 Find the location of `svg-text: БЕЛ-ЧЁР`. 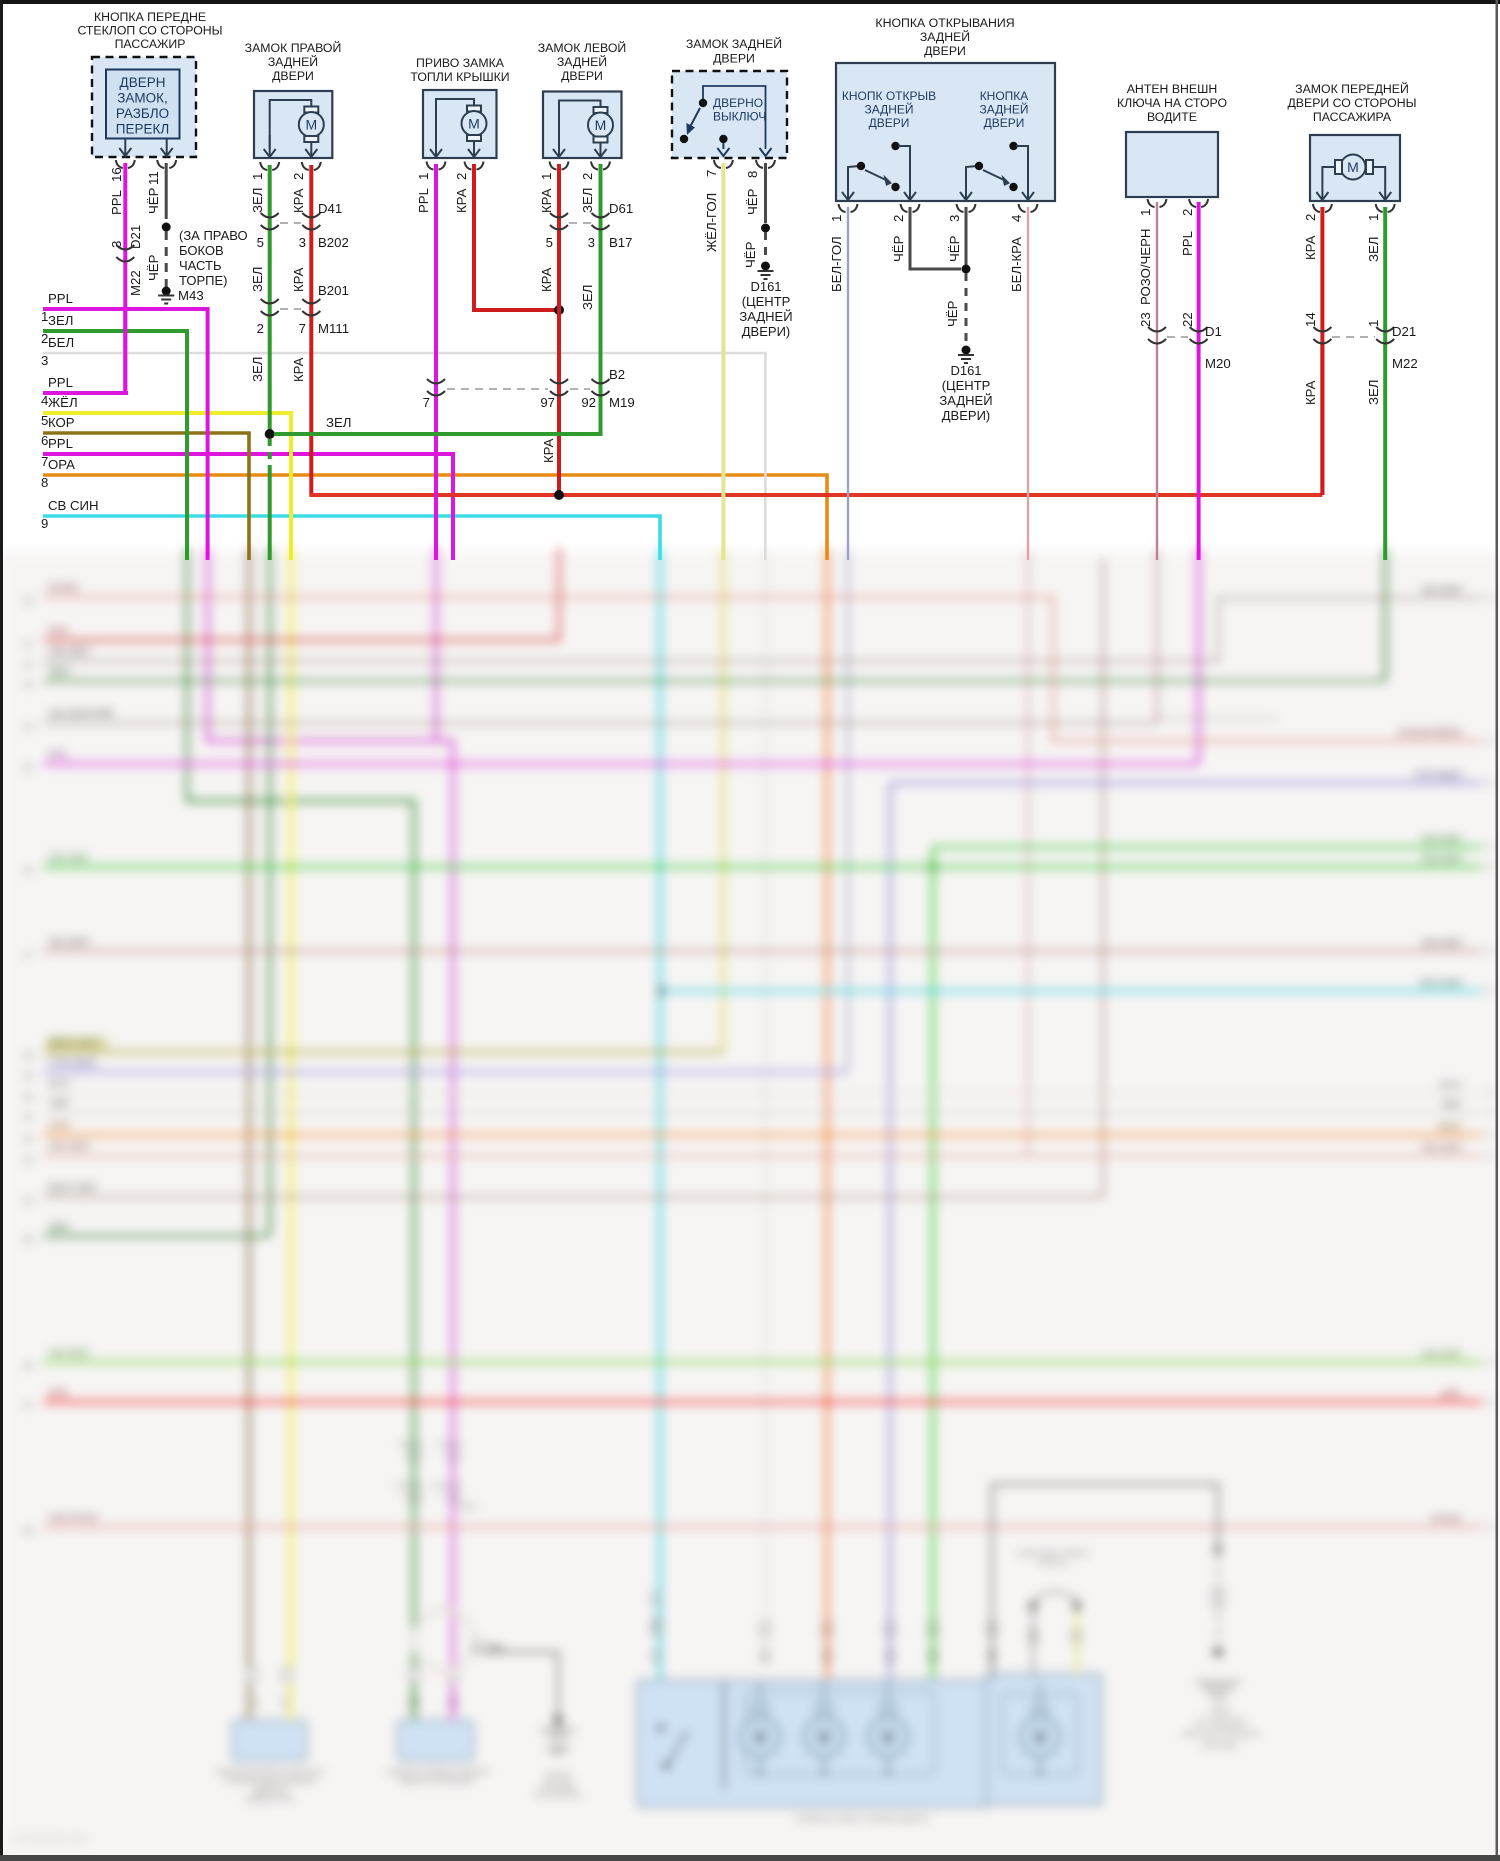

svg-text: БЕЛ-ЧЁР is located at coordinates (72, 1187).